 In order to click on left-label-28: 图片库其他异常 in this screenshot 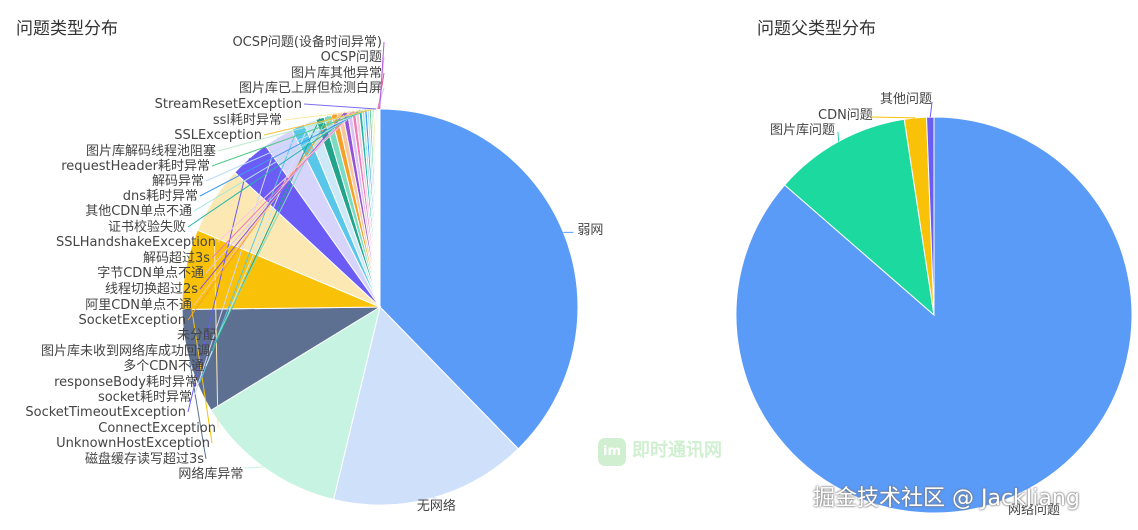, I will do `click(336, 73)`.